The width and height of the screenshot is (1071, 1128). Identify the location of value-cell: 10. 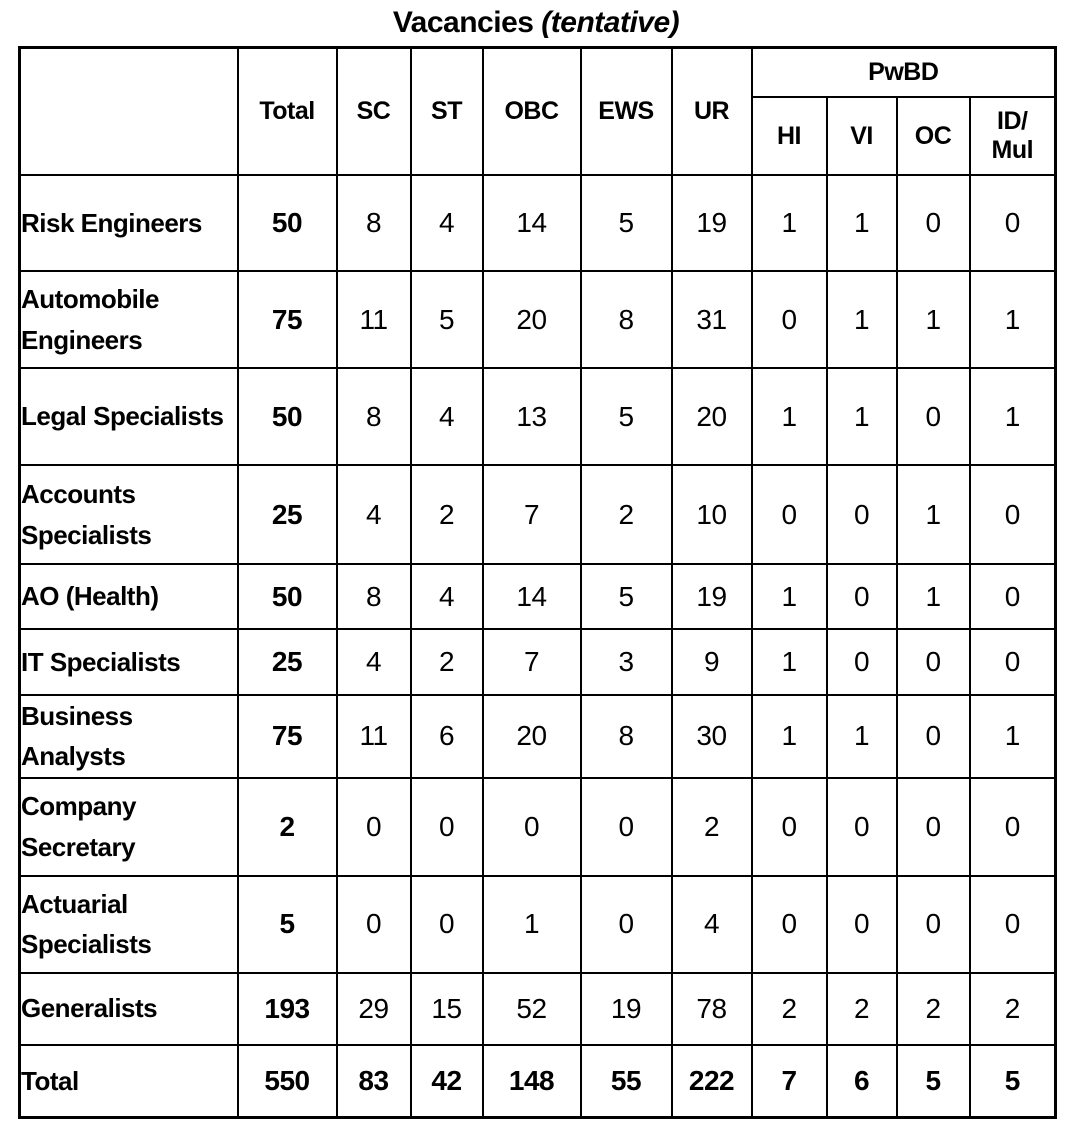
(711, 514).